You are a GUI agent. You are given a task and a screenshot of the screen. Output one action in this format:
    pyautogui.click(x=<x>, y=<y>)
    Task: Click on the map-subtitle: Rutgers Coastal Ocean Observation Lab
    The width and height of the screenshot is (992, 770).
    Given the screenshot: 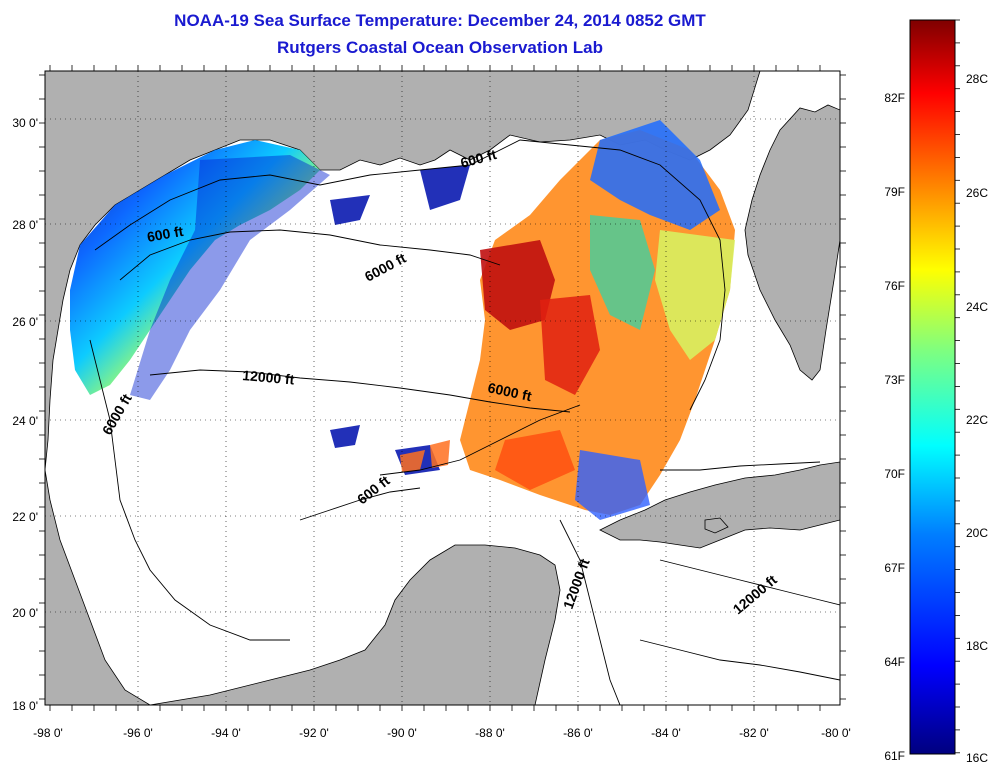 What is the action you would take?
    pyautogui.click(x=440, y=47)
    